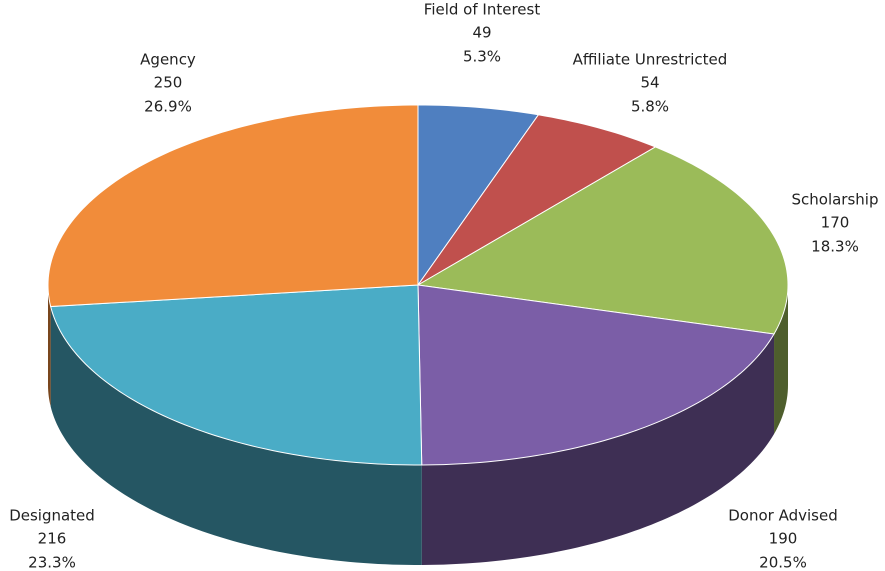 The width and height of the screenshot is (885, 571). Describe the element at coordinates (52, 539) in the screenshot. I see `slice-value: 216` at that location.